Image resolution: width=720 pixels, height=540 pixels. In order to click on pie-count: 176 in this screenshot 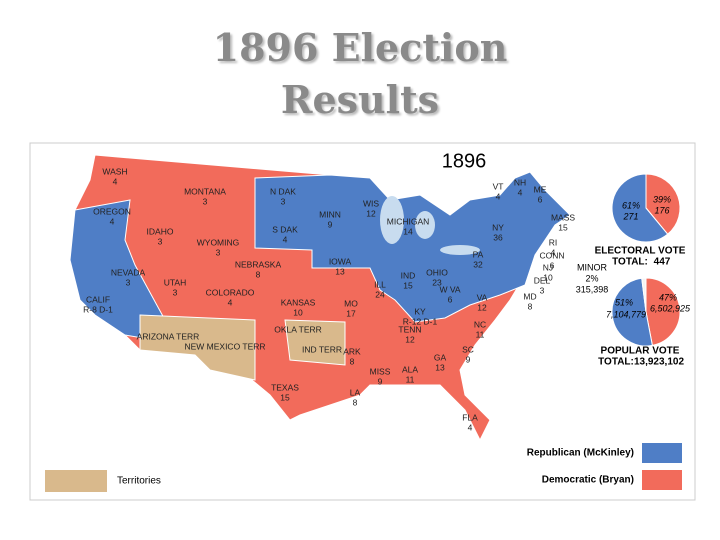, I will do `click(661, 210)`.